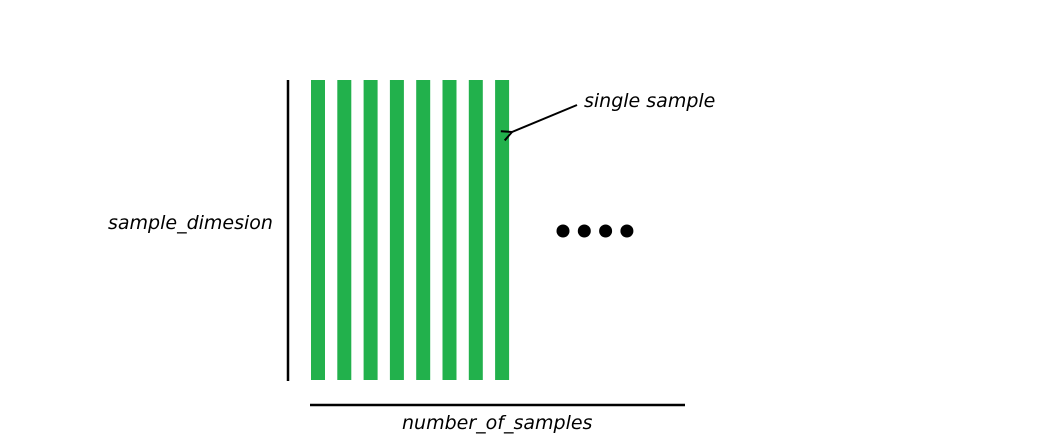 Image resolution: width=1037 pixels, height=447 pixels. I want to click on single-sample-arrow, so click(545, 118).